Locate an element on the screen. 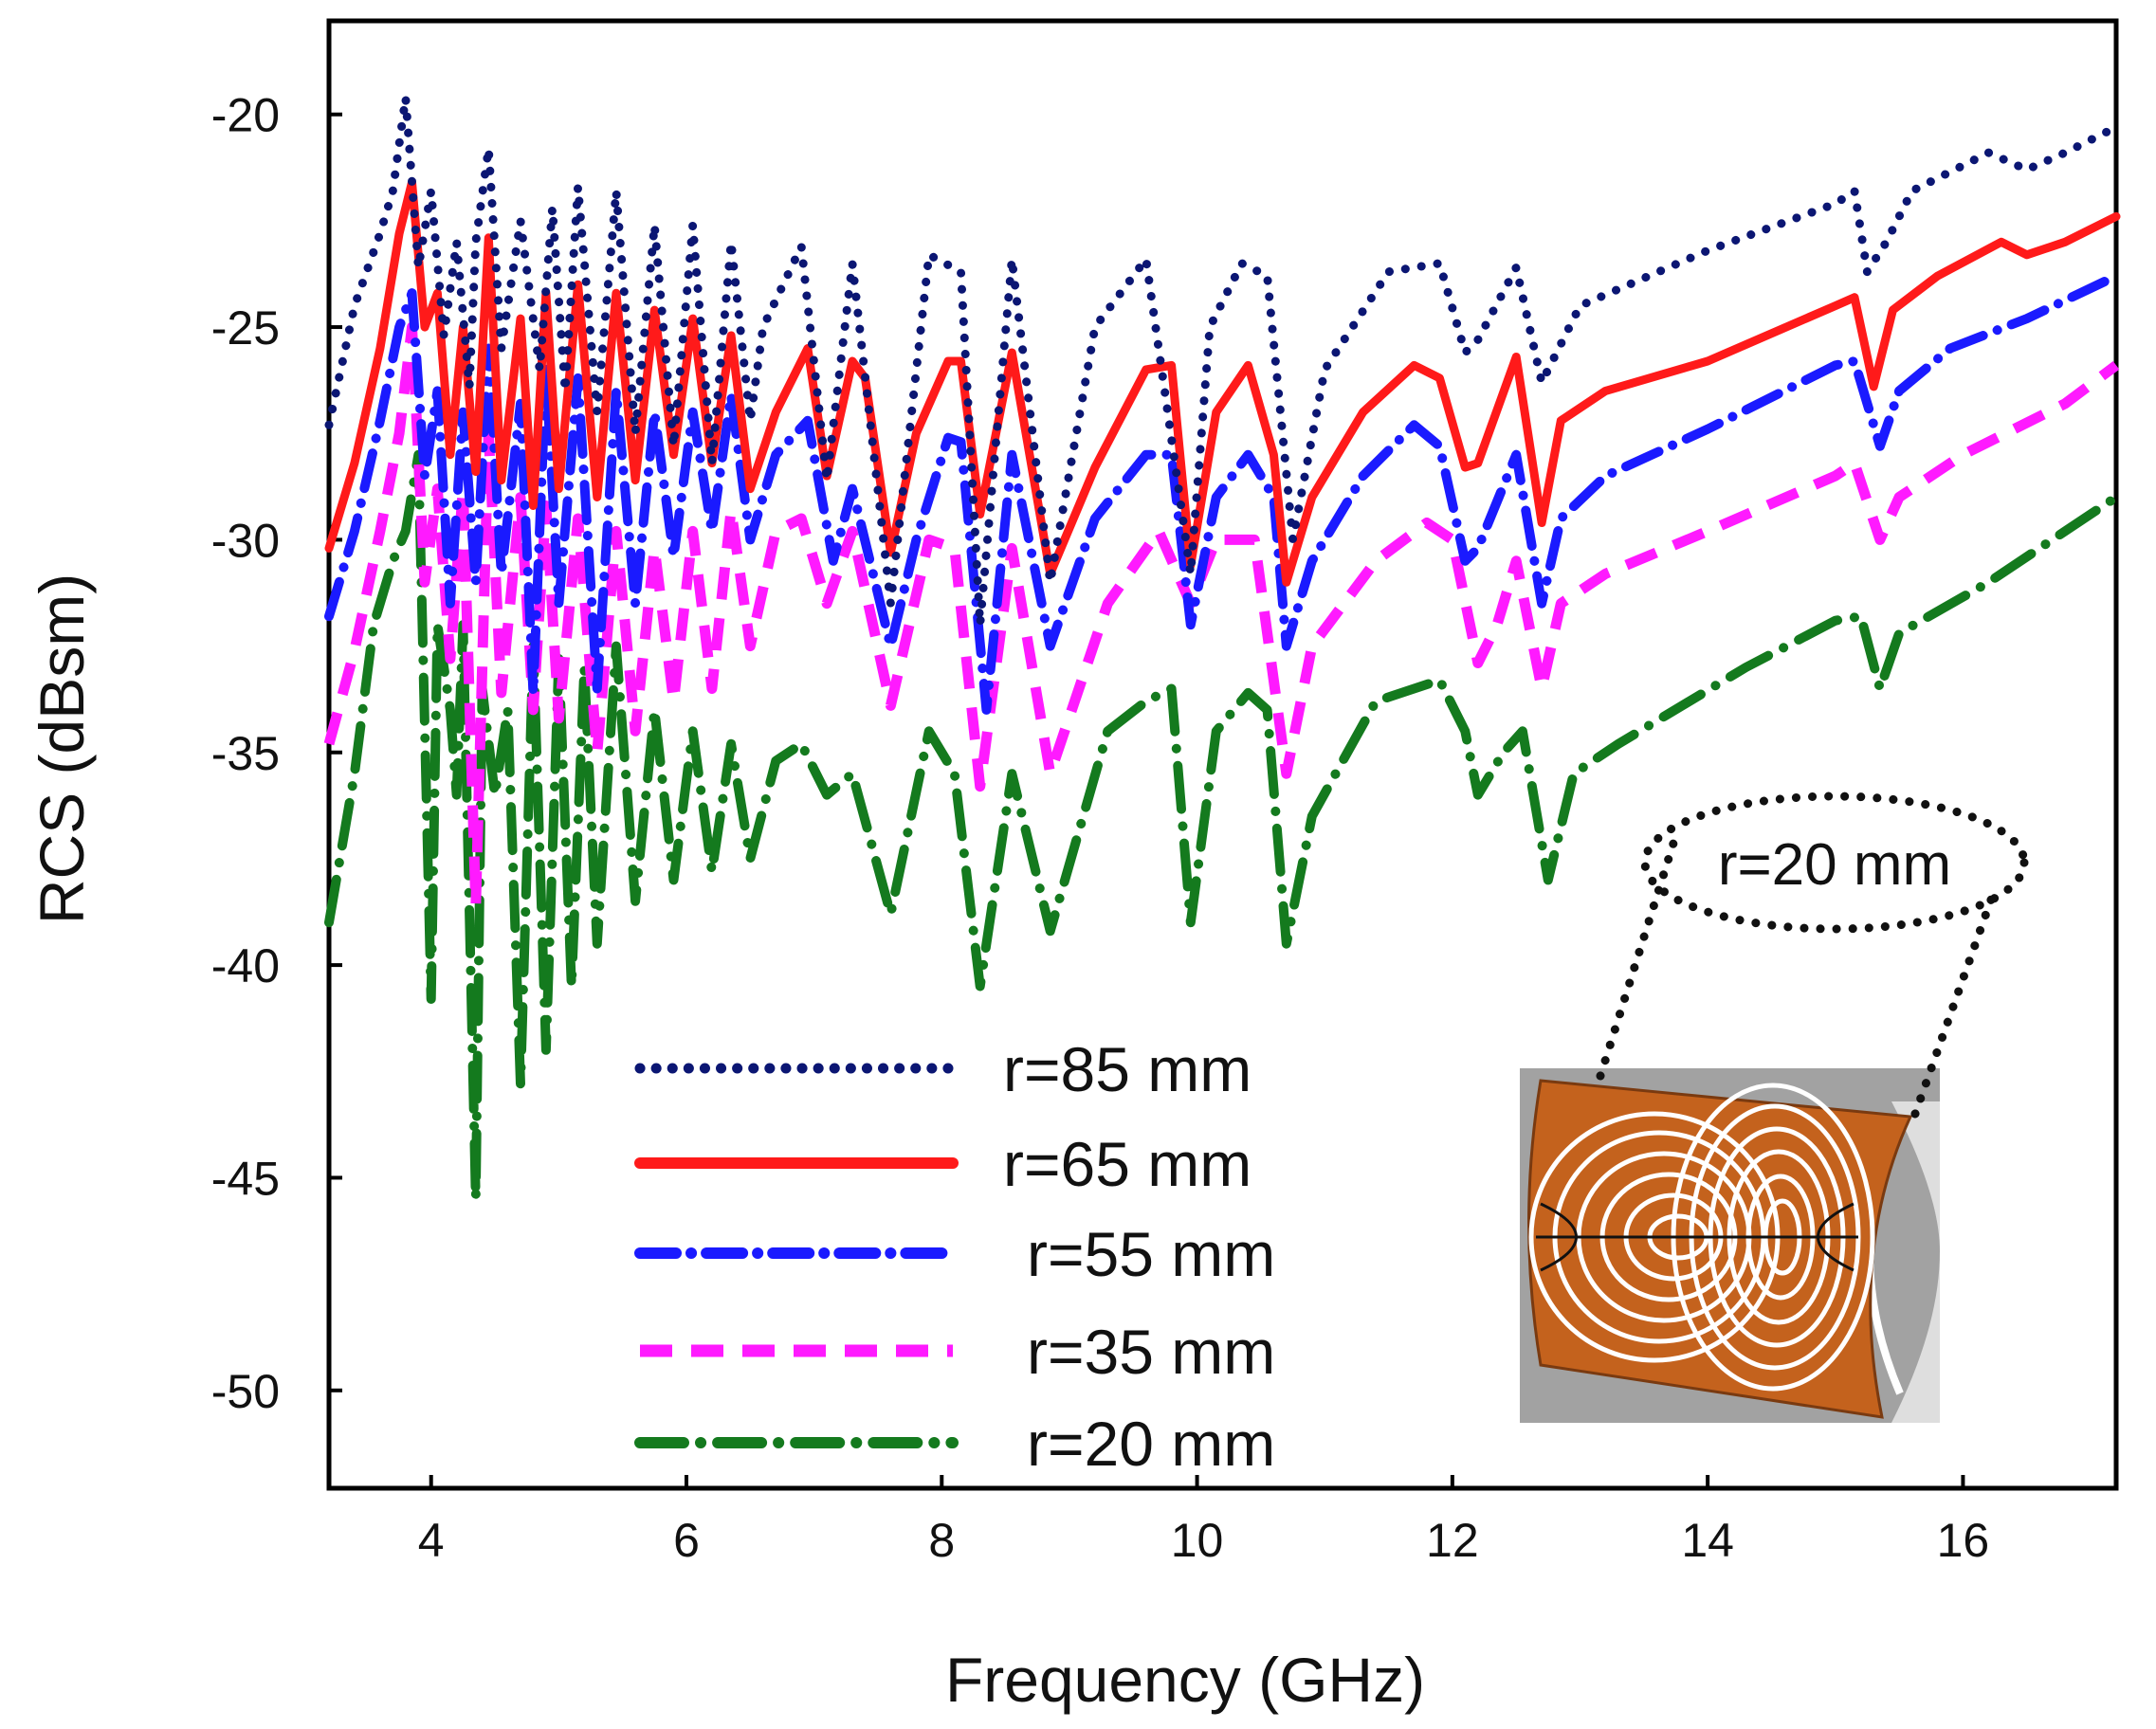 Image resolution: width=2156 pixels, height=1729 pixels. callout-line-right is located at coordinates (1955, 1000).